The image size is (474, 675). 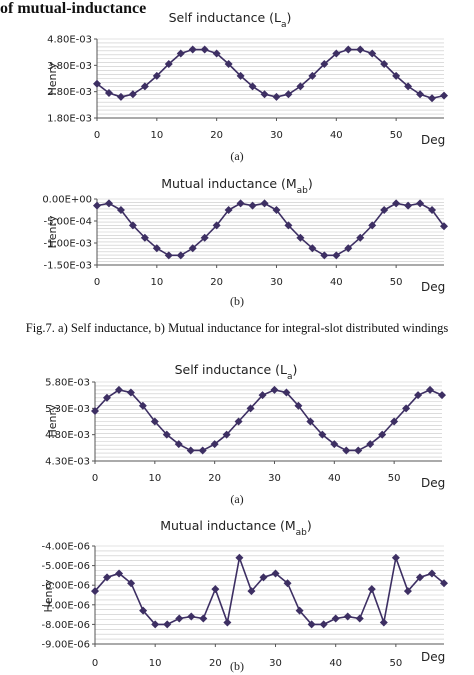 I want to click on y-tick-label: 5.80E-03, so click(x=67, y=383).